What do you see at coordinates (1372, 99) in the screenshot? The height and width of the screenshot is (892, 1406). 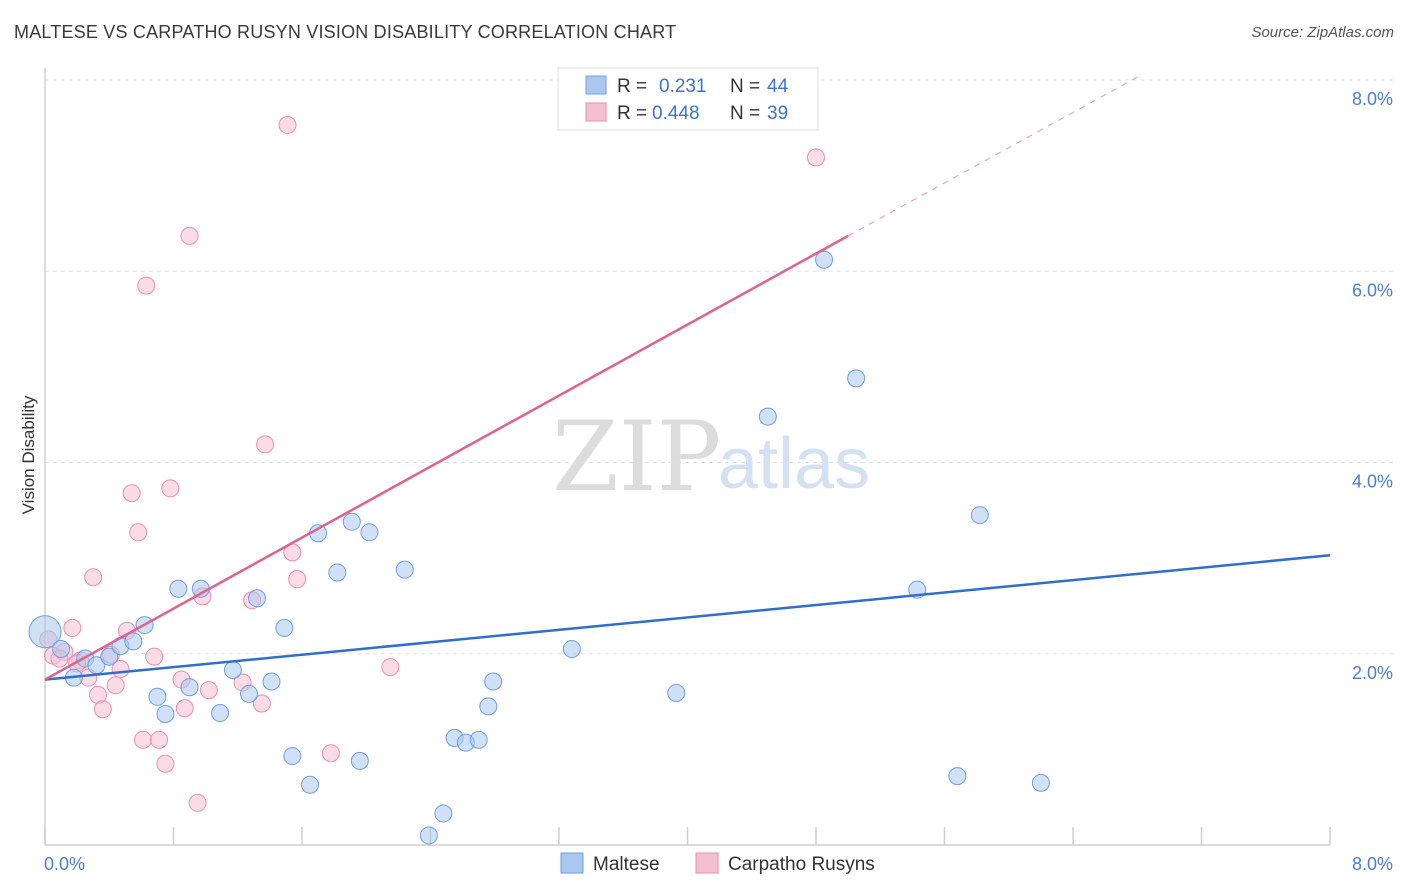 I see `y-tick-label-3: 8.0%` at bounding box center [1372, 99].